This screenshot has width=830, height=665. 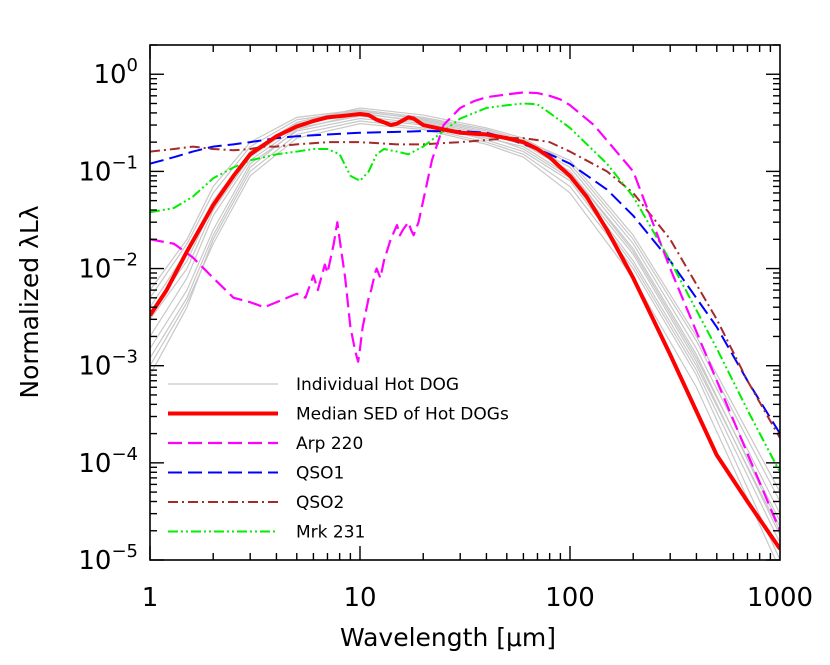 What do you see at coordinates (150, 598) in the screenshot?
I see `x-tick-label: 1` at bounding box center [150, 598].